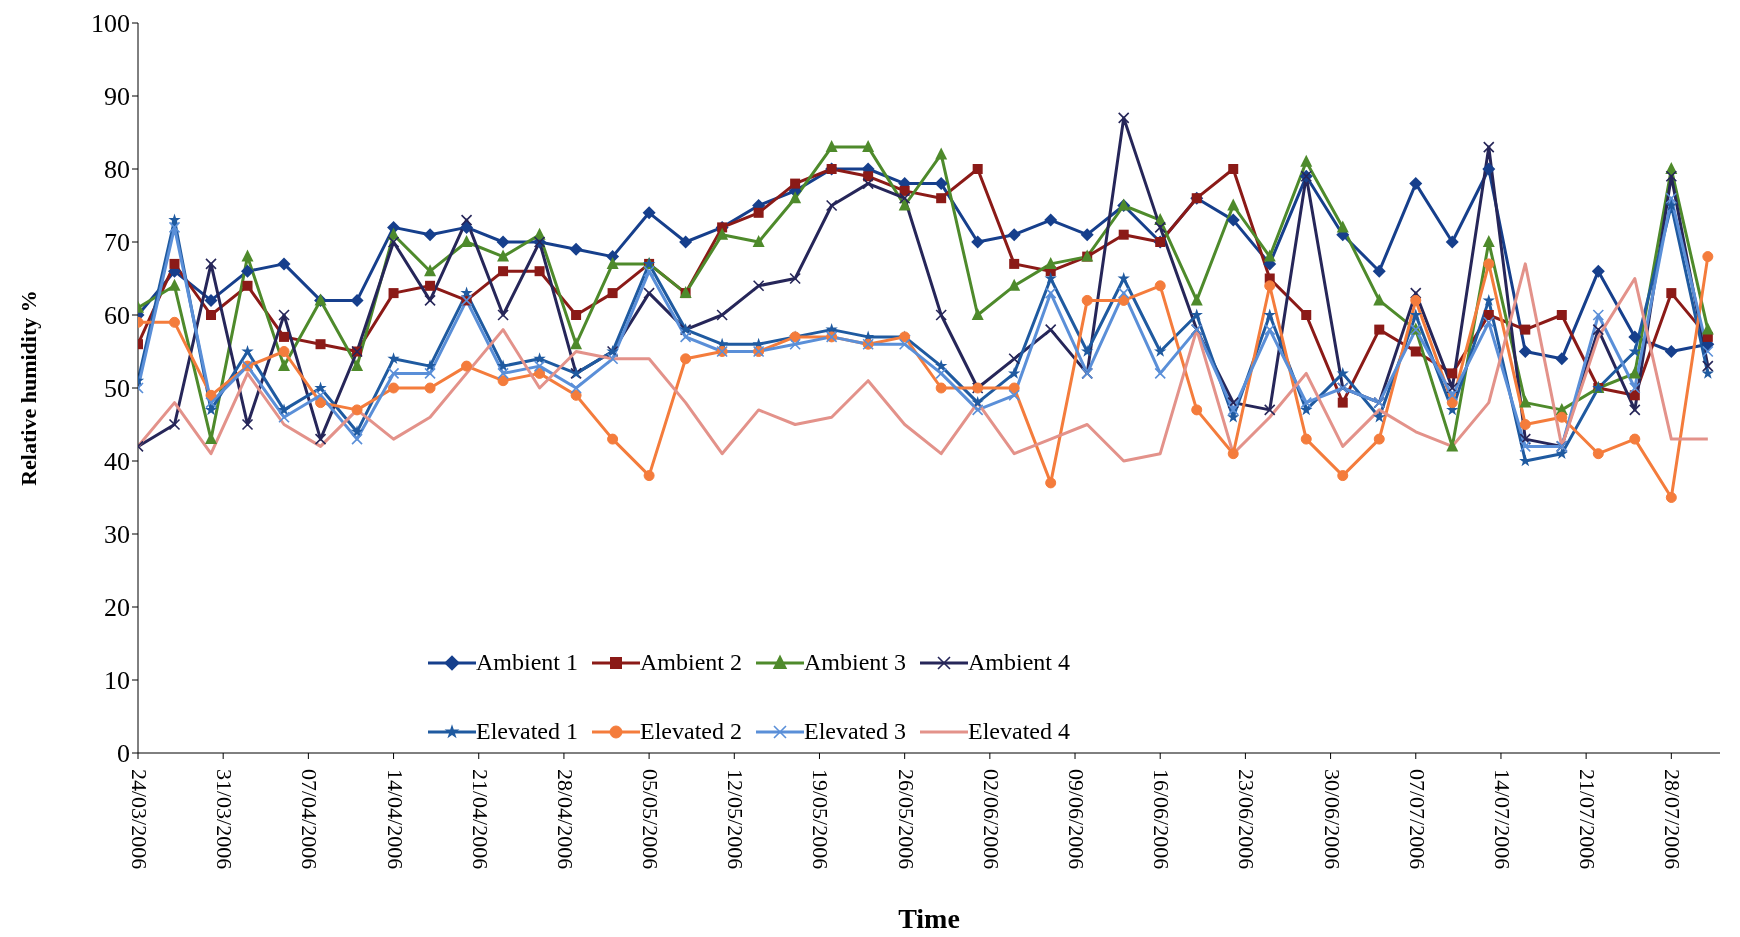  Describe the element at coordinates (225, 819) in the screenshot. I see `x-tick-label: 31/03/2006` at that location.